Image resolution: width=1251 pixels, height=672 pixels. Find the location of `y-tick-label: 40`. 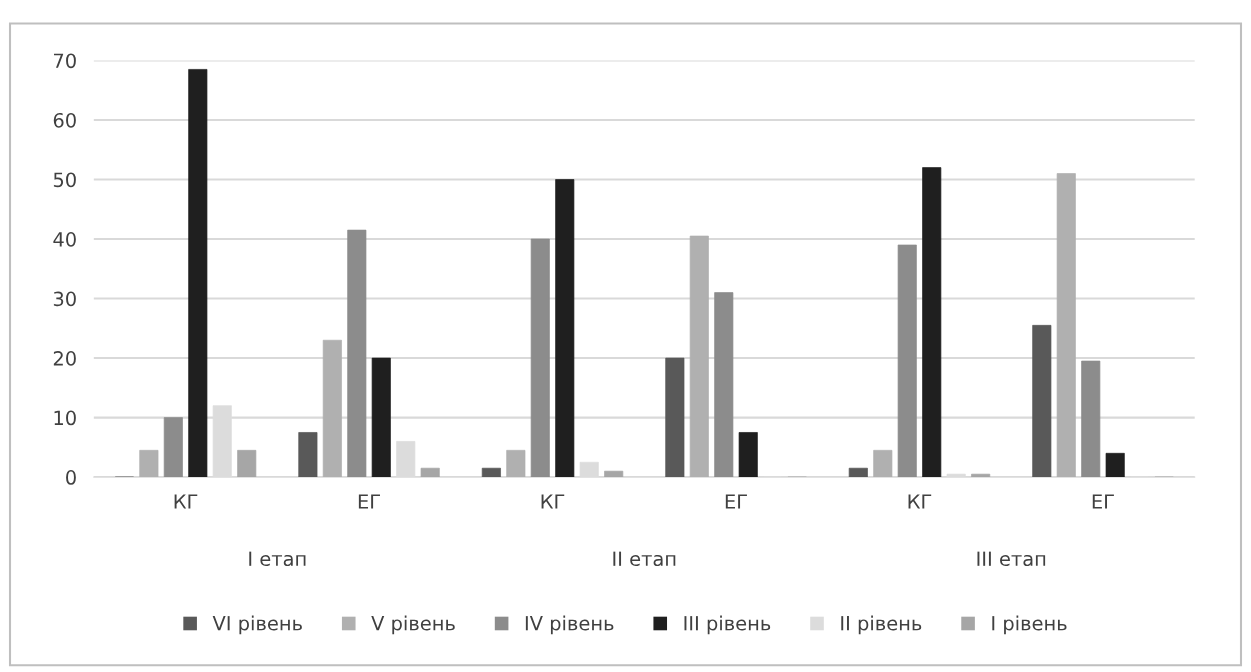

y-tick-label: 40 is located at coordinates (64, 239).